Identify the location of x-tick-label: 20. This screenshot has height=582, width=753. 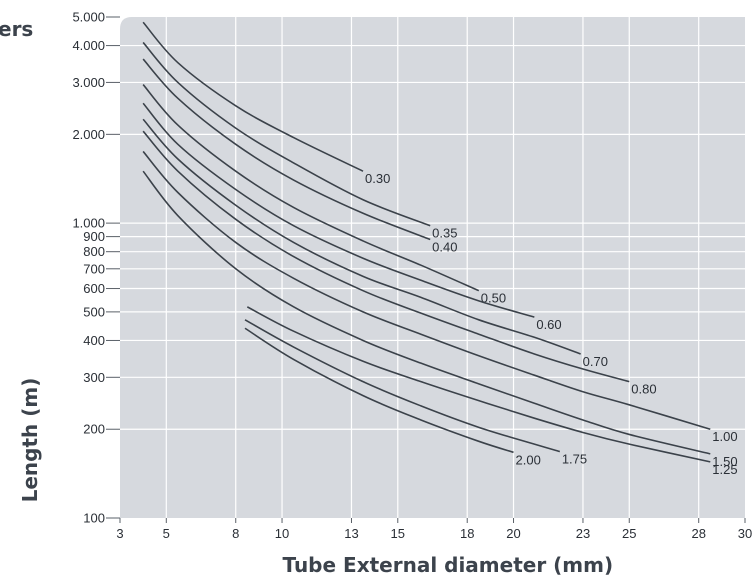
(513, 533).